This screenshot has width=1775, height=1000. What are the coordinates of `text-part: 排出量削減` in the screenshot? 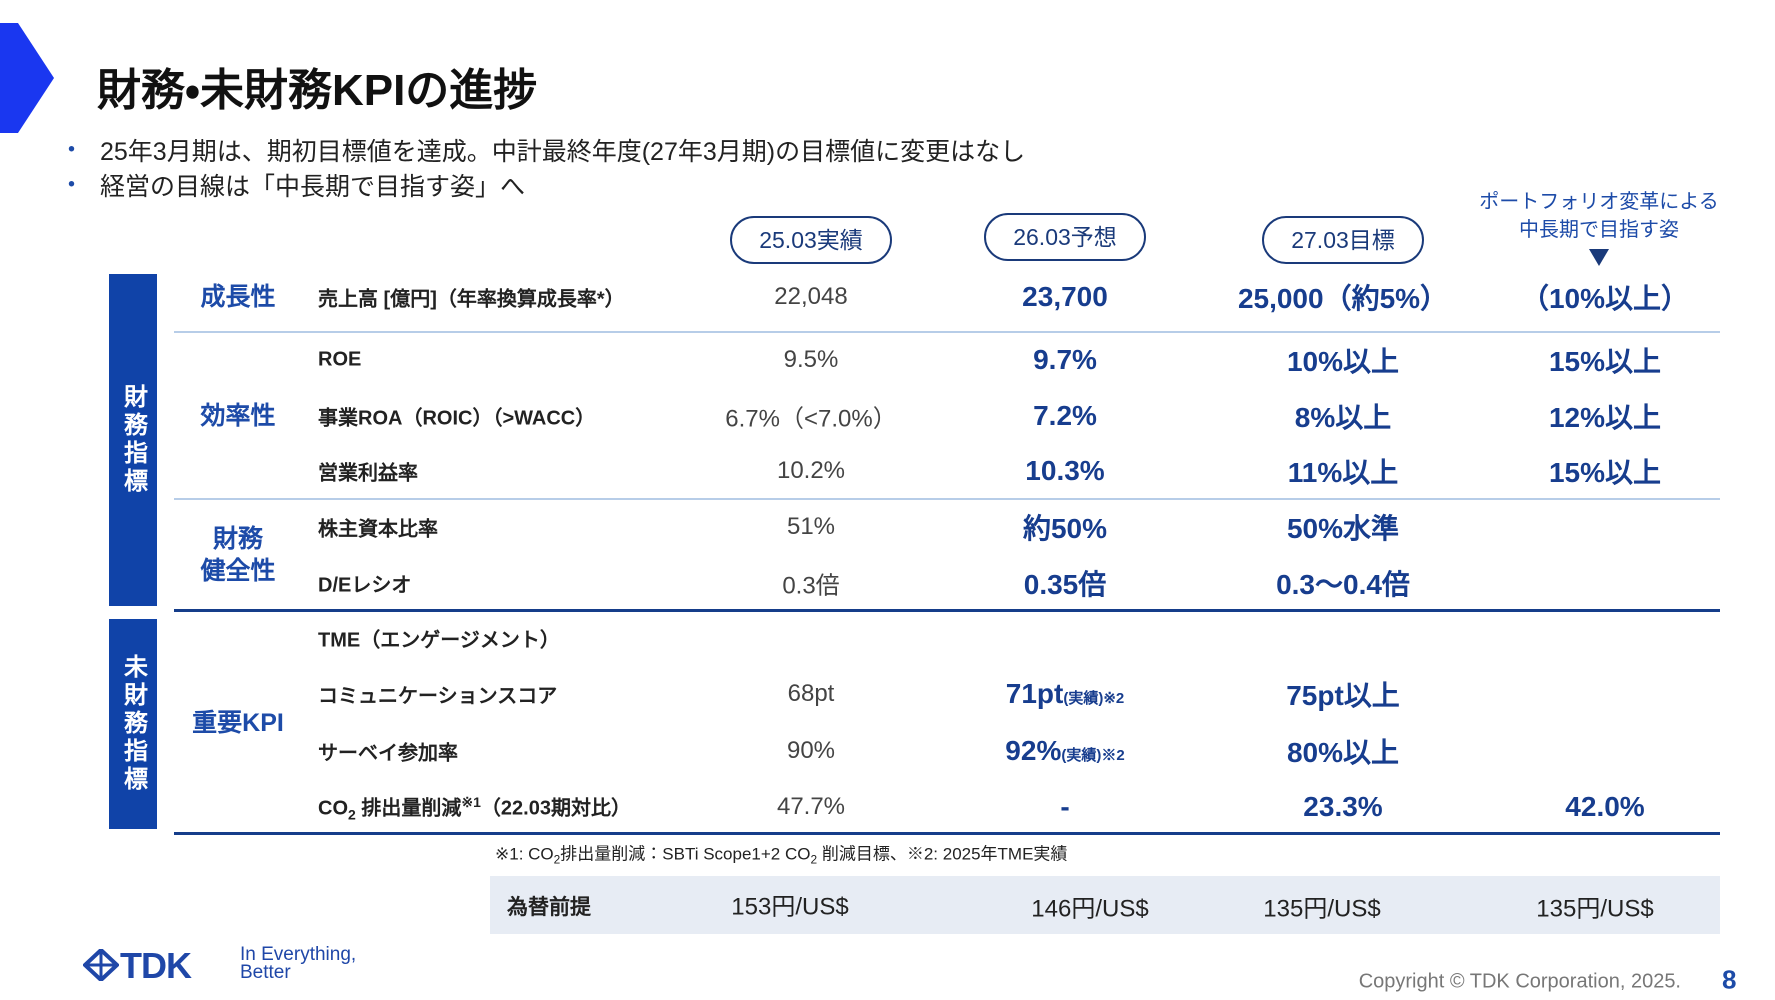 It's located at (408, 808).